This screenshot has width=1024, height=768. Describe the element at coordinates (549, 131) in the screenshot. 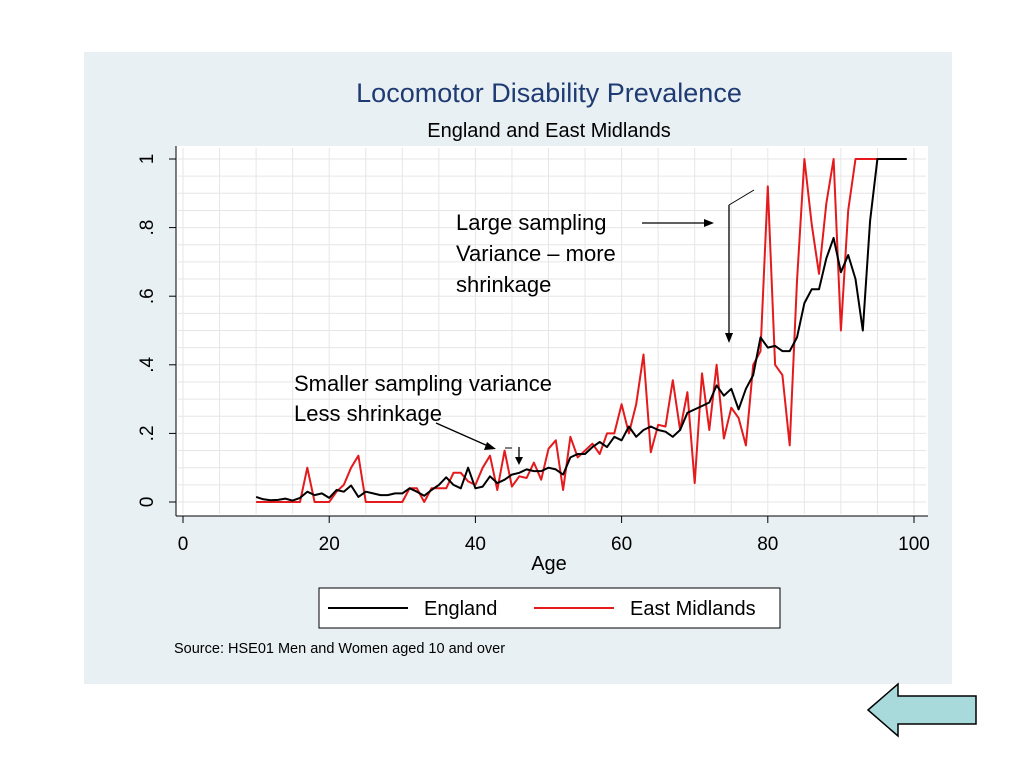

I see `chart-subtitle: England and East Midlands` at that location.